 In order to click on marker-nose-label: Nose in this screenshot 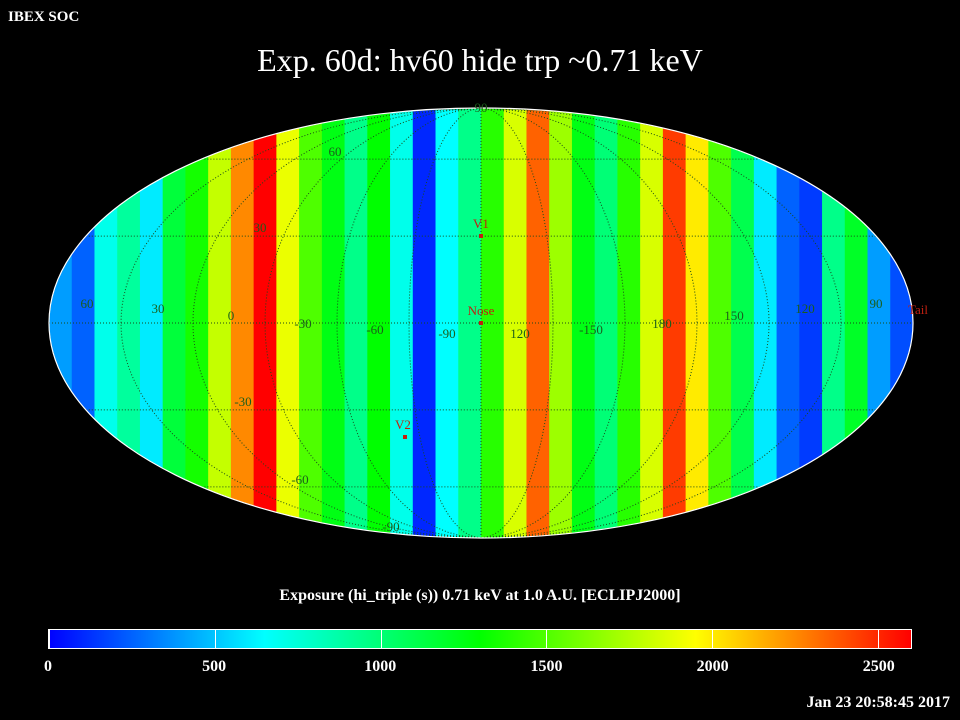, I will do `click(481, 310)`.